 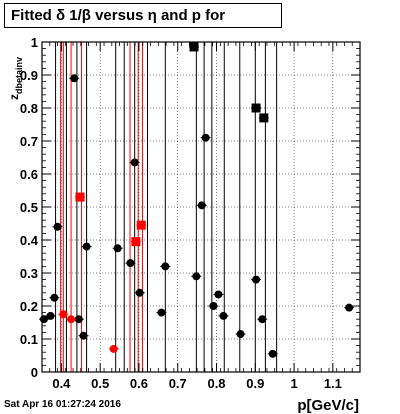 I want to click on x-tick-label: 0.4, so click(x=61, y=383).